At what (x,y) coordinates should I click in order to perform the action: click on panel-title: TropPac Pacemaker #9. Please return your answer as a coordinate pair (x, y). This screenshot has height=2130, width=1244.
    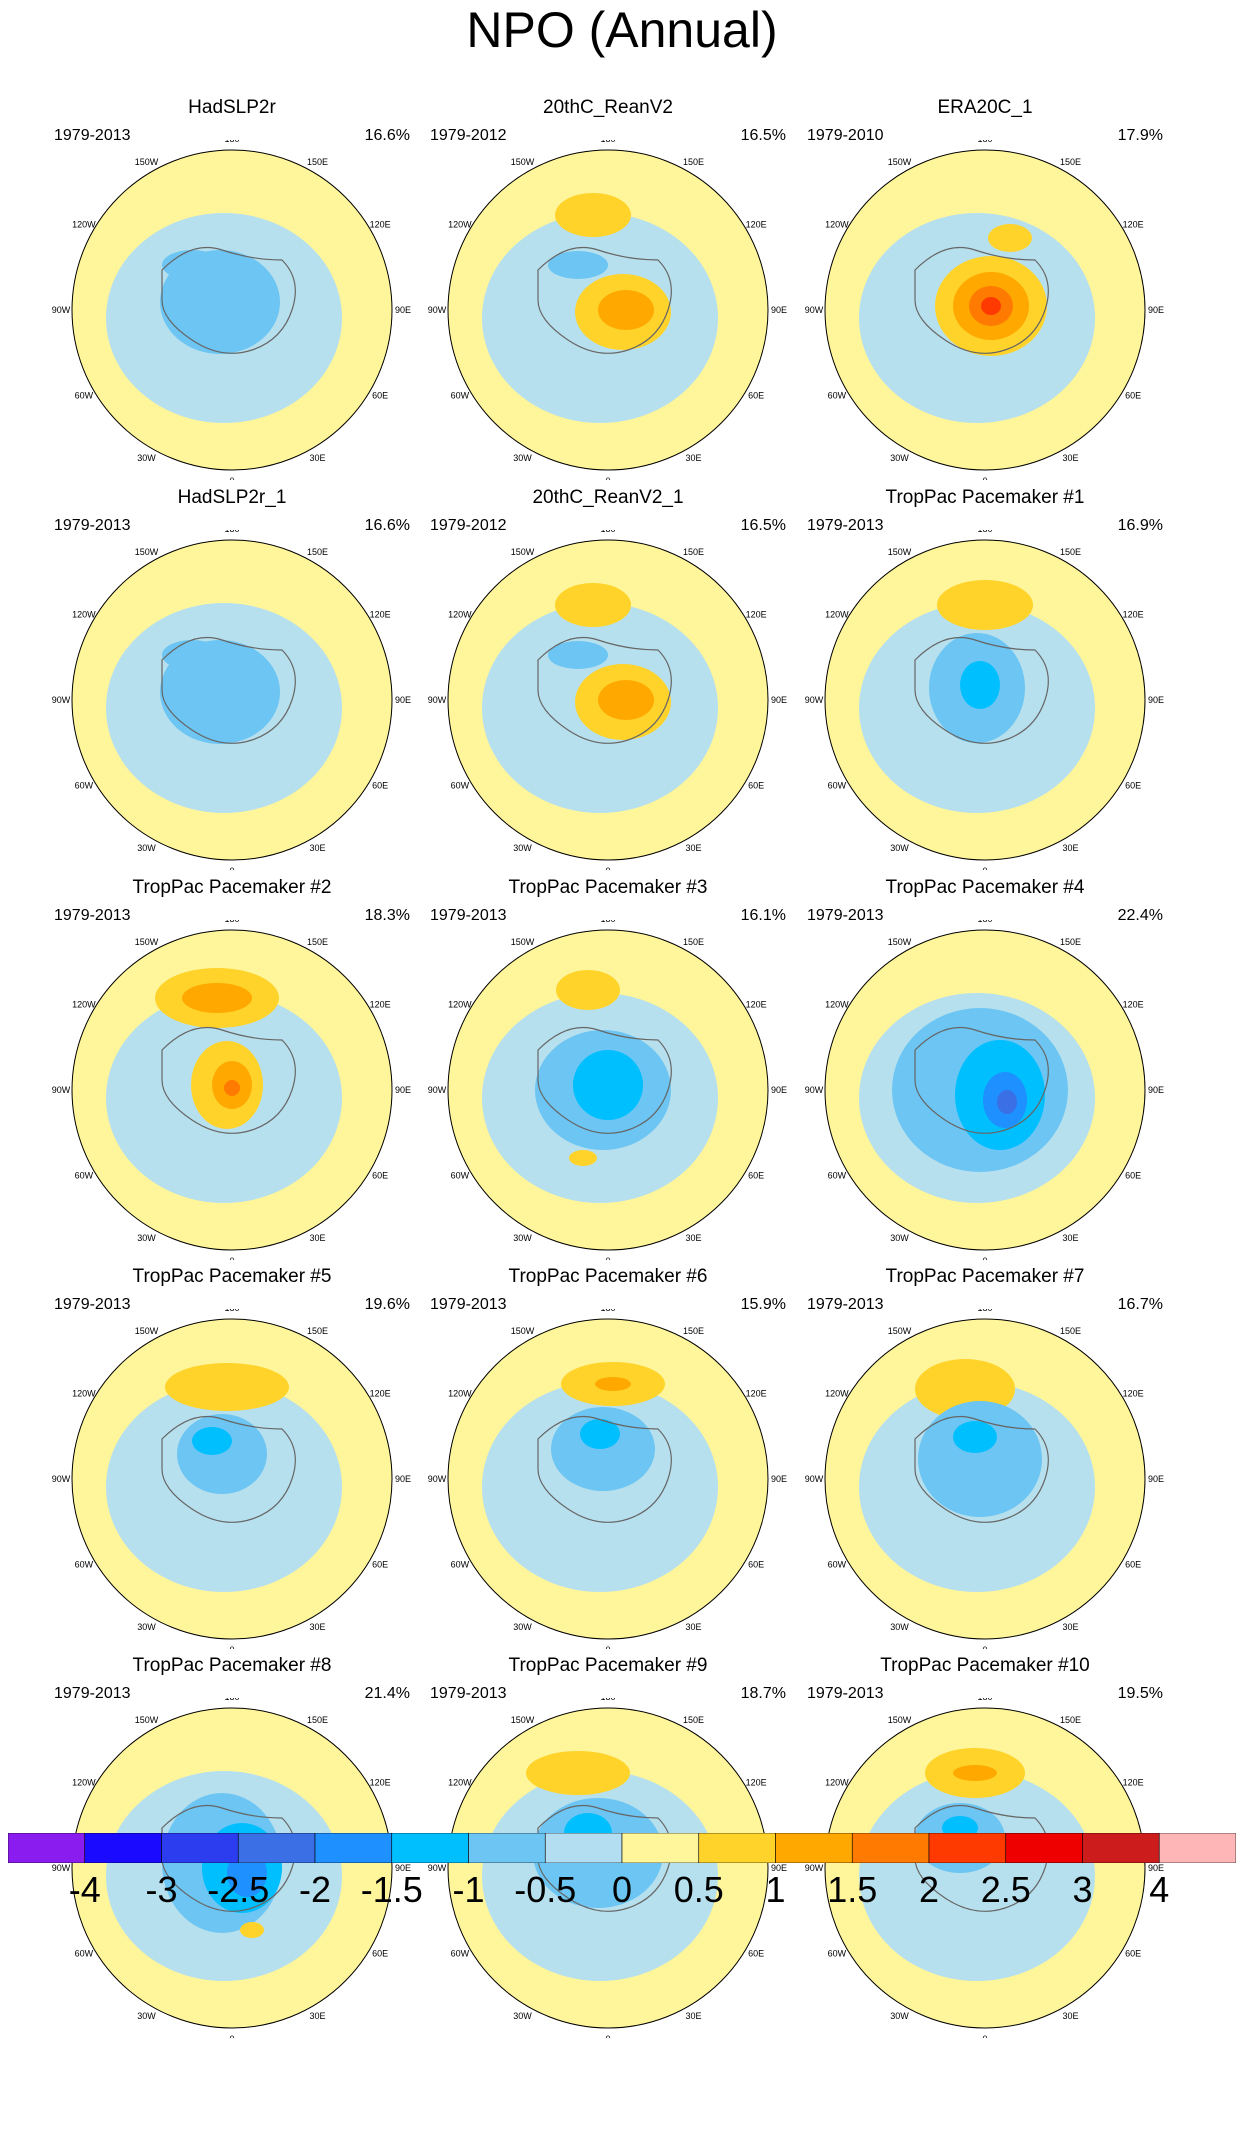
    Looking at the image, I should click on (608, 1665).